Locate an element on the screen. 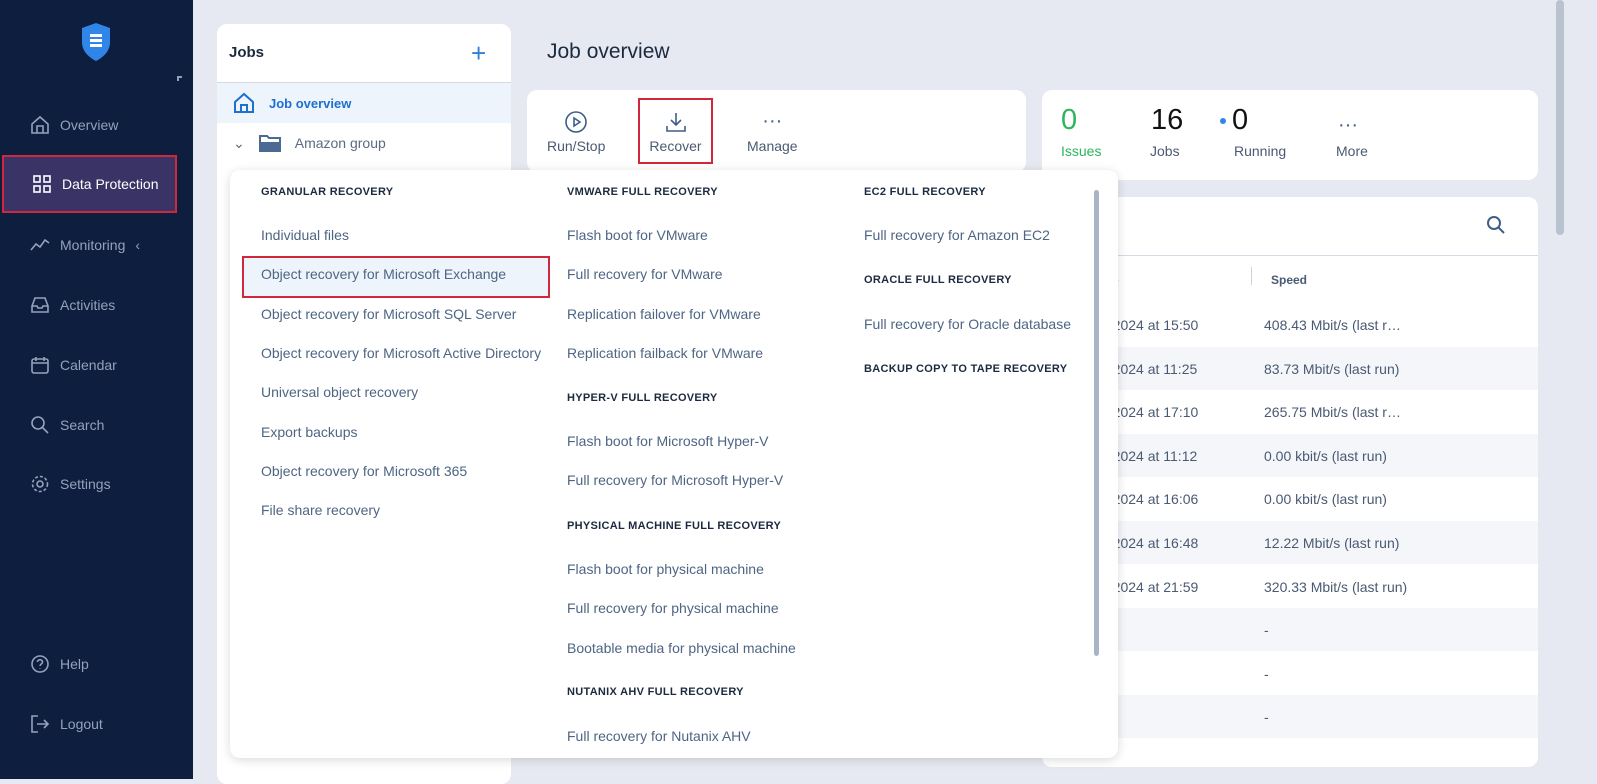 Image resolution: width=1597 pixels, height=784 pixels. logout-icon is located at coordinates (40, 724).